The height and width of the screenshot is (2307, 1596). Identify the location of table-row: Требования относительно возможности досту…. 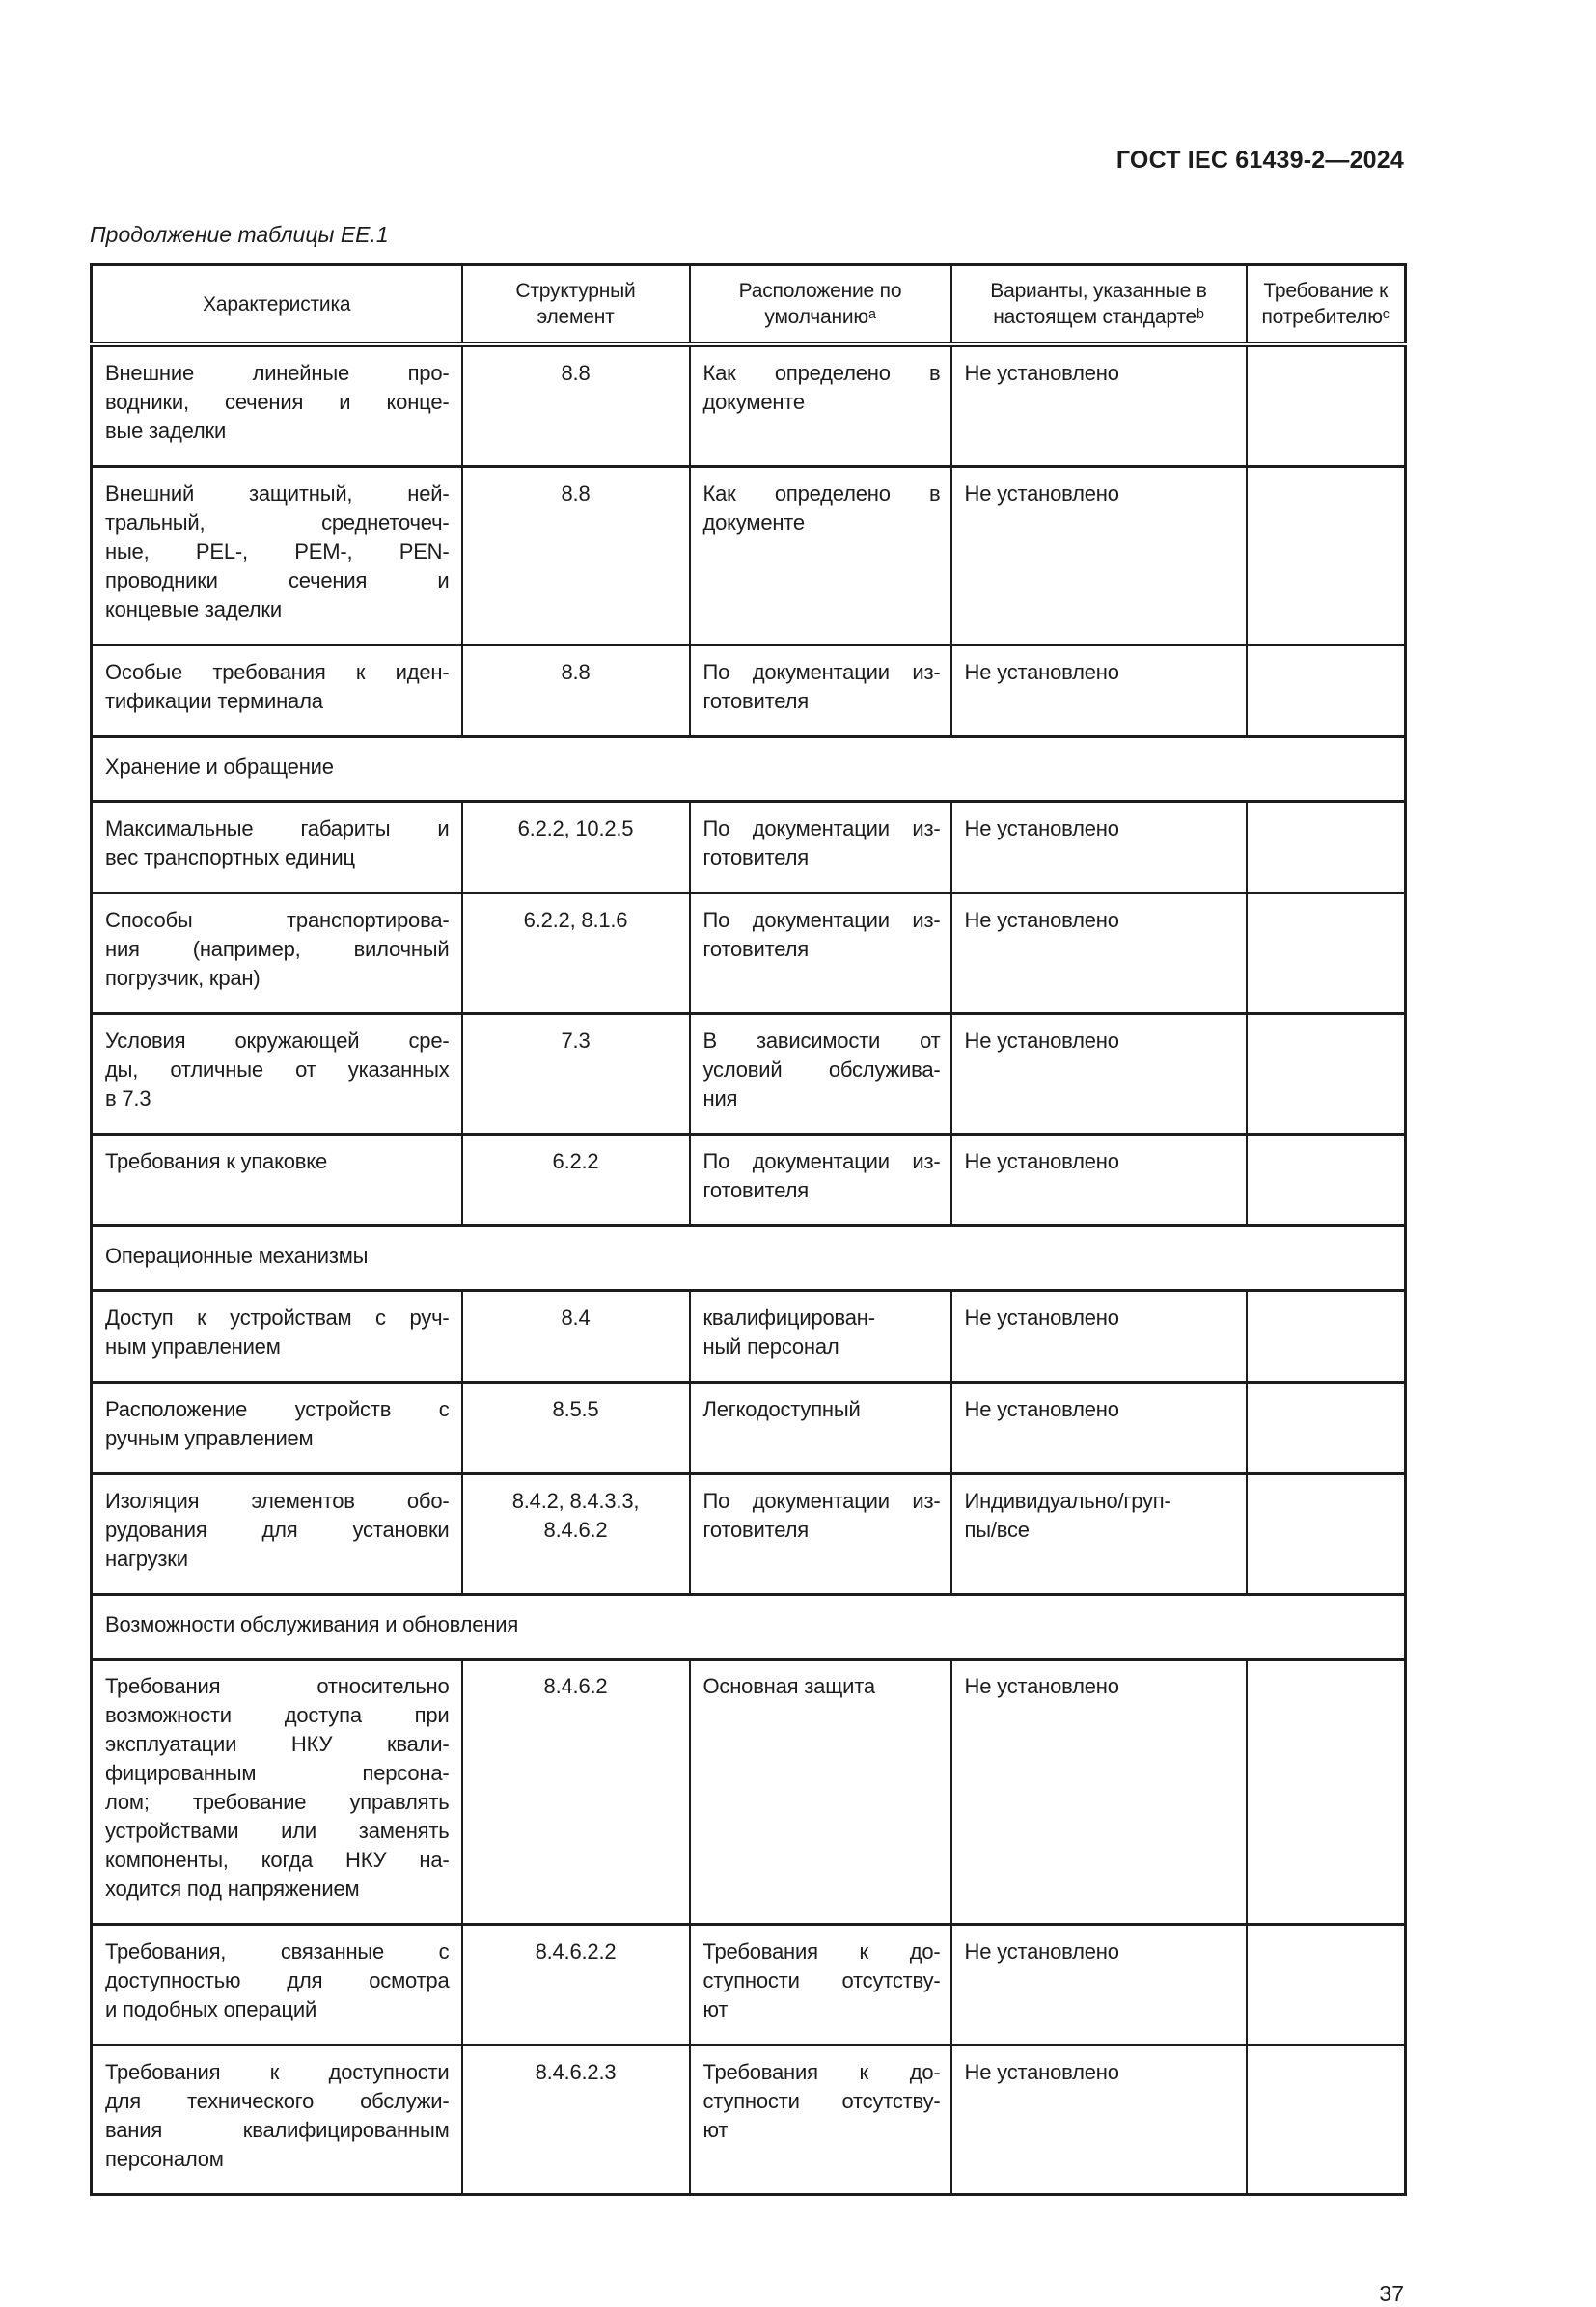
(748, 1792).